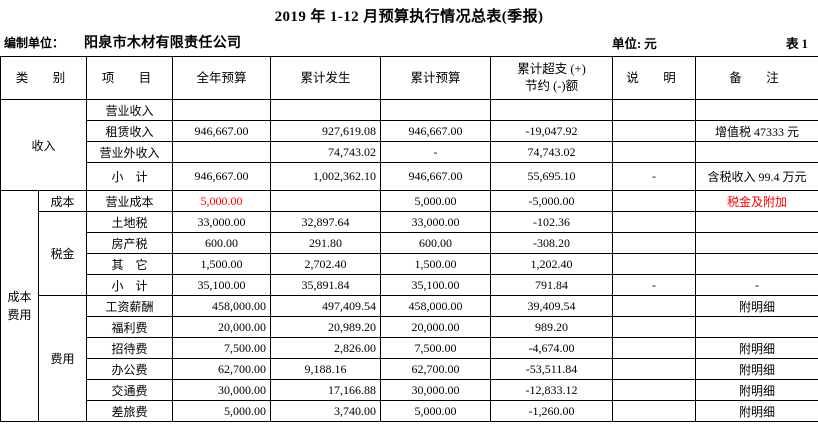 The height and width of the screenshot is (448, 818). Describe the element at coordinates (552, 285) in the screenshot. I see `cell-variance: 791.84` at that location.